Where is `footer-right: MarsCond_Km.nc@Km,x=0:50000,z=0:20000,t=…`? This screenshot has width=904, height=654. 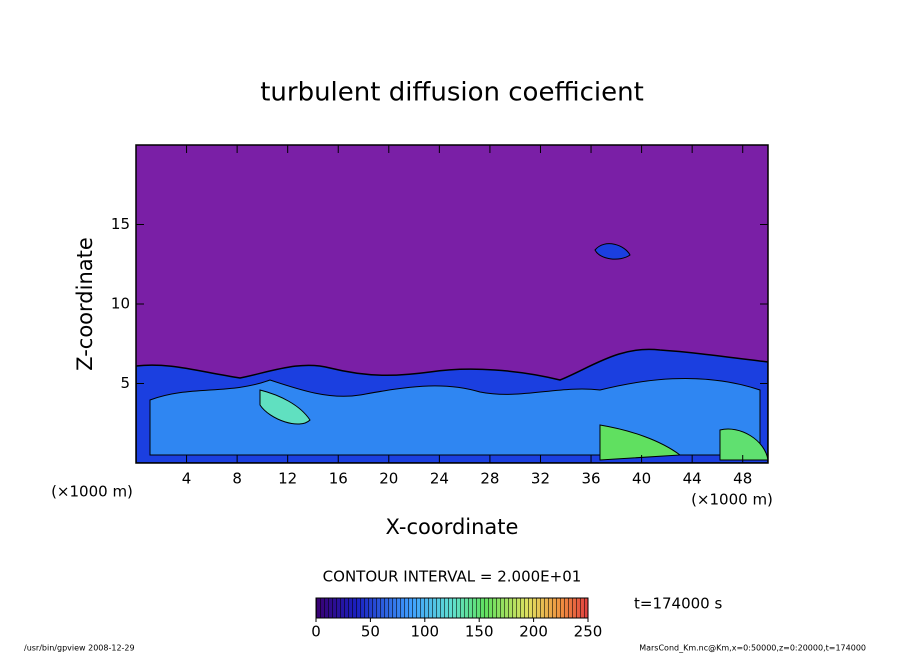
footer-right: MarsCond_Km.nc@Km,x=0:50000,z=0:20000,t=… is located at coordinates (752, 648).